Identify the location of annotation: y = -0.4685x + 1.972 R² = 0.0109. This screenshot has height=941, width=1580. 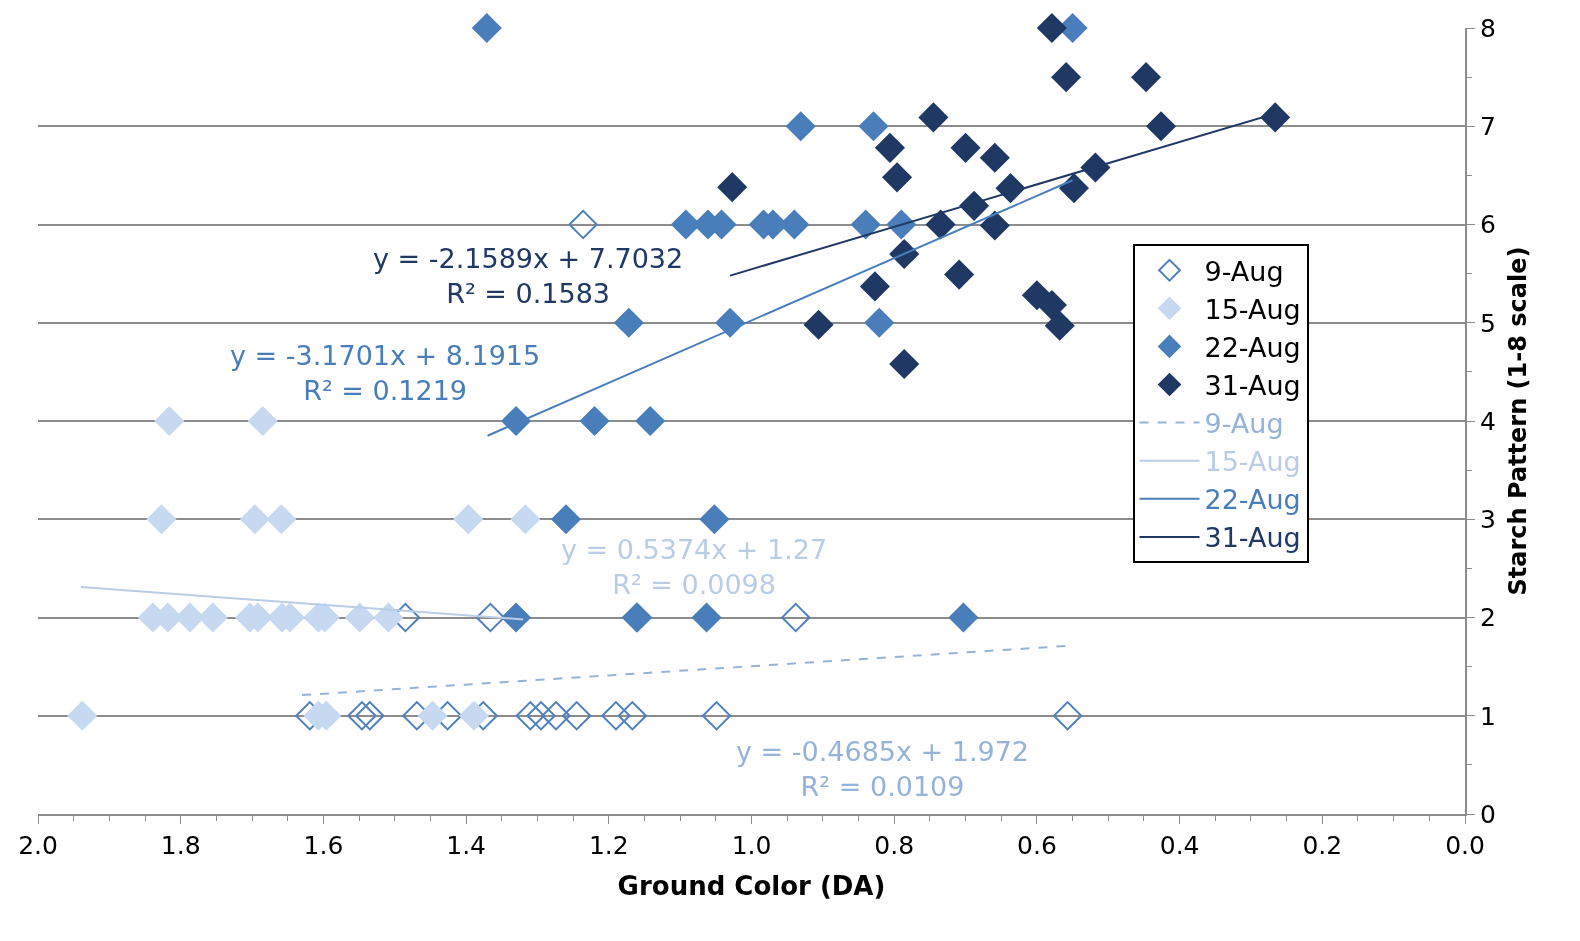
(883, 769).